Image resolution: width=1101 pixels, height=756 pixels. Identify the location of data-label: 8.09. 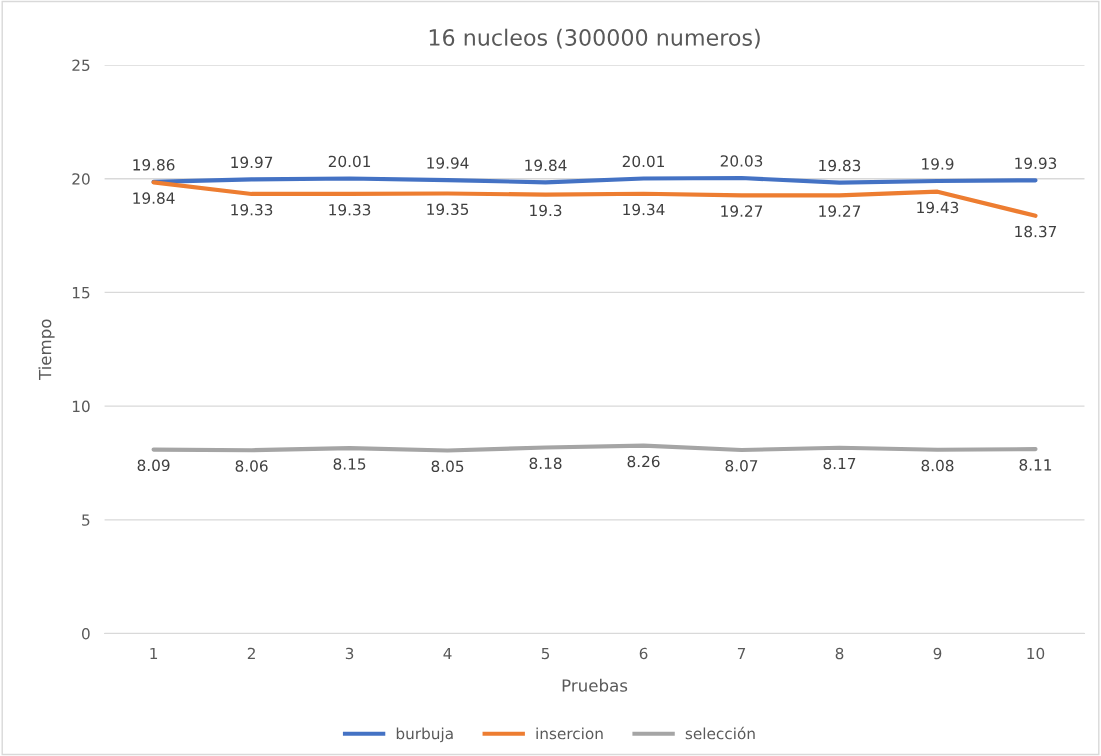
(153, 465).